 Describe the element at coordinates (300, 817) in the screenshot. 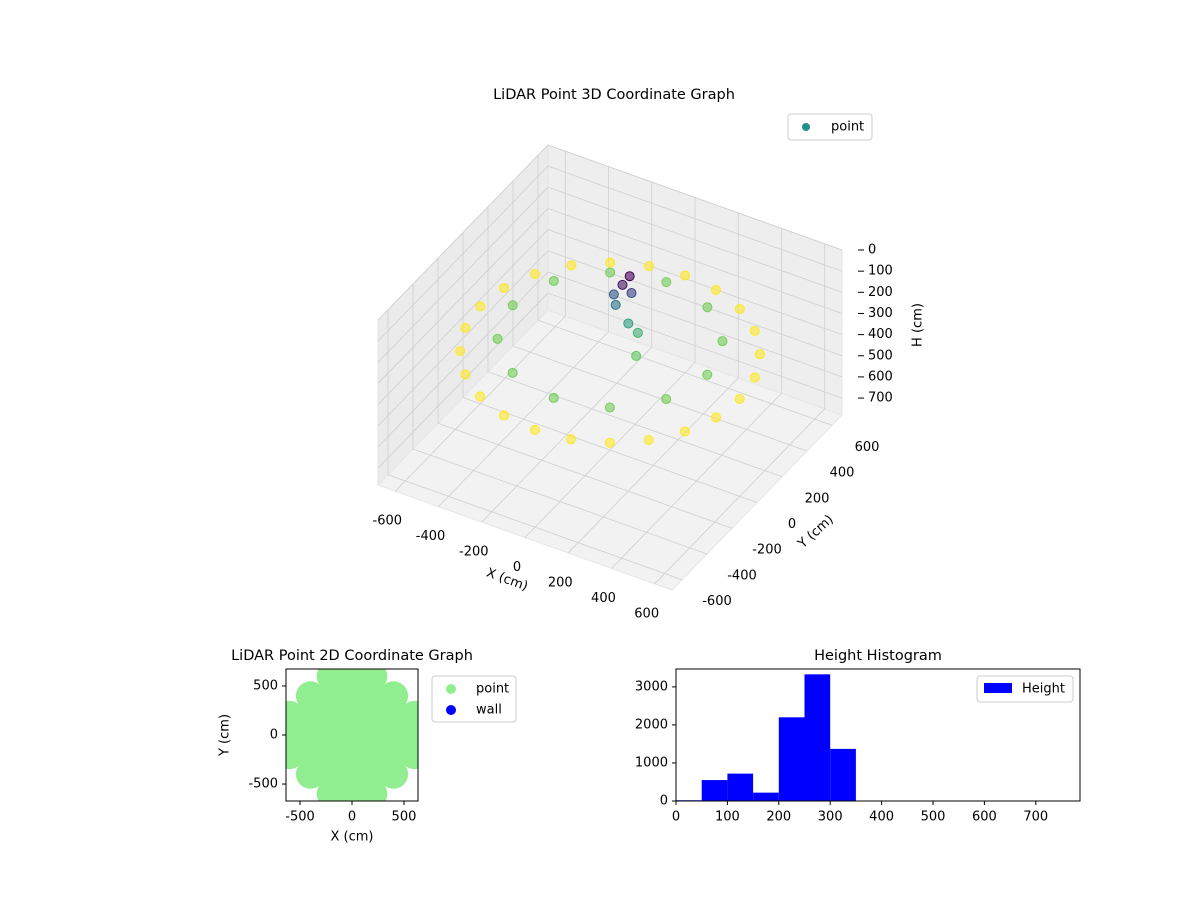

I see `x-tick-label: -500` at that location.